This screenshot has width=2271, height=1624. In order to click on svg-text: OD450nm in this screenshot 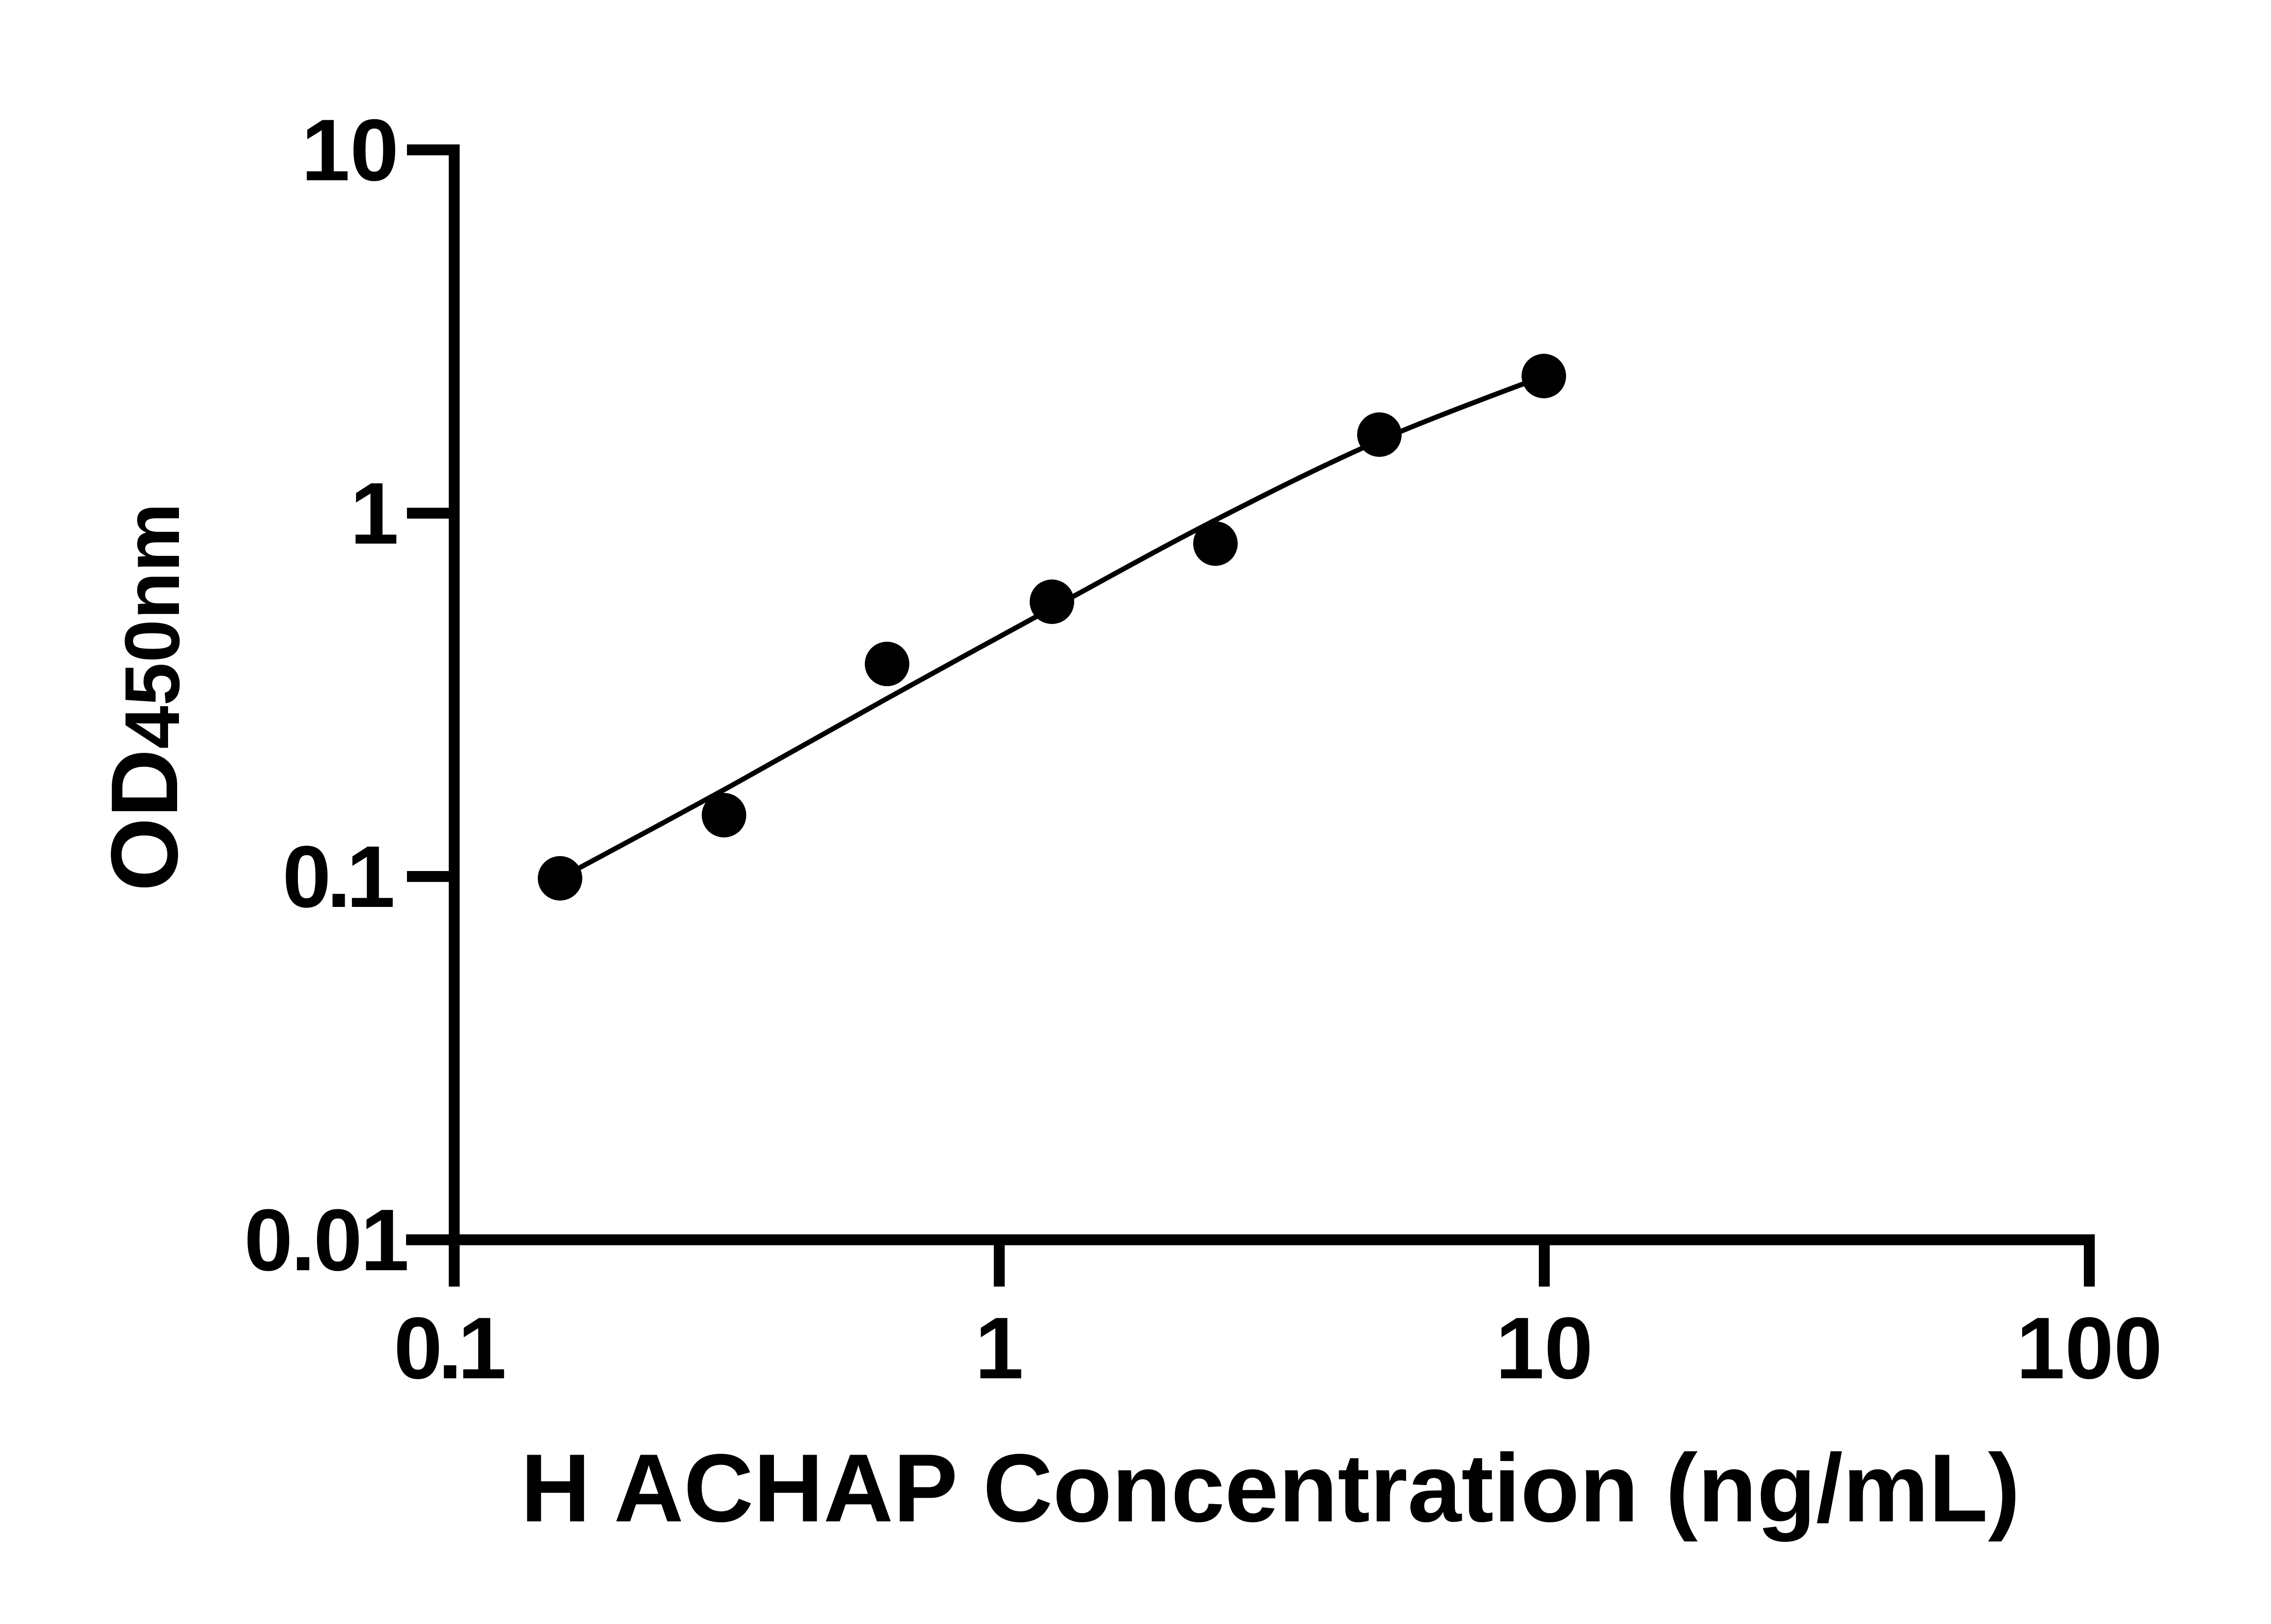, I will do `click(145, 697)`.